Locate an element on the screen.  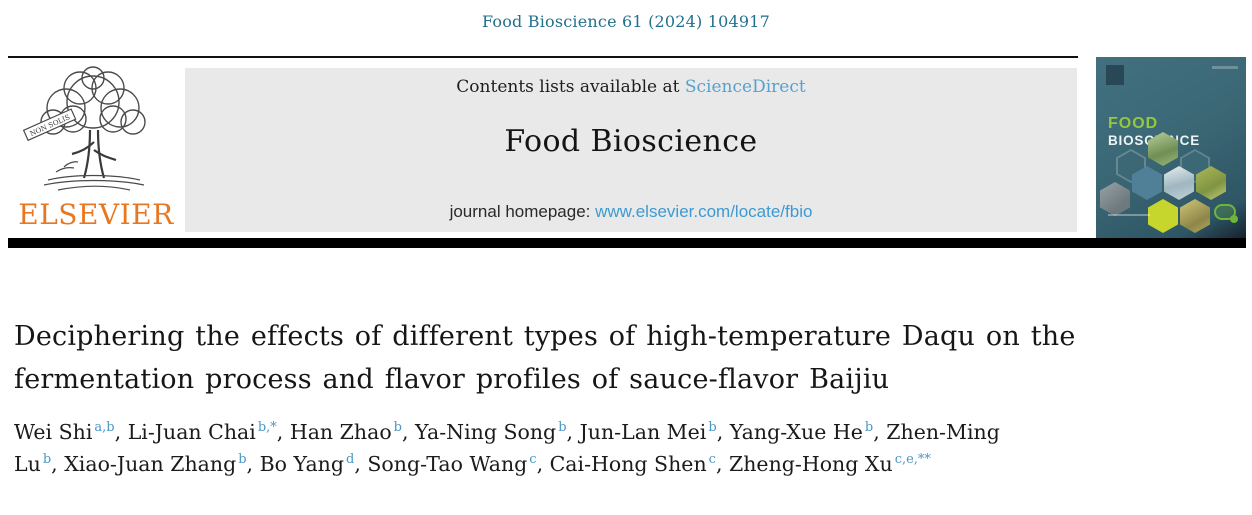
cover-footer-text-placeholder is located at coordinates (1129, 215).